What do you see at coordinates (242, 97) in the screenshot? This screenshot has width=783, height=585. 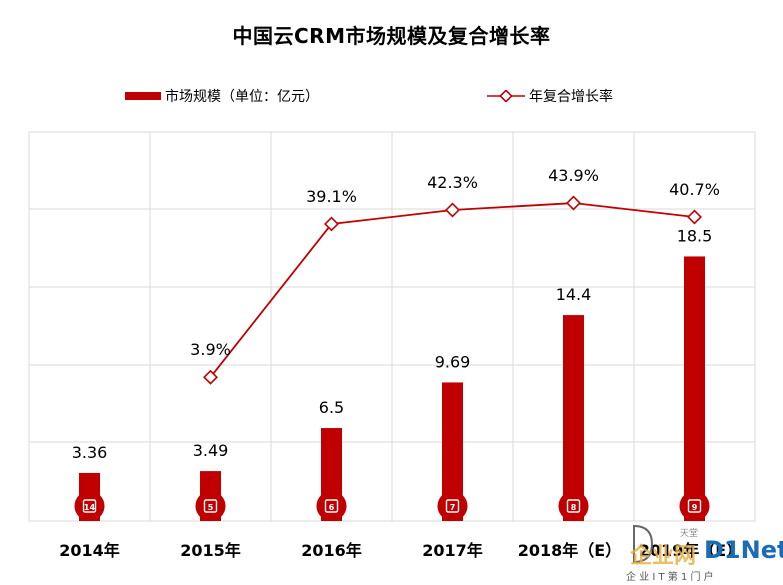 I see `legend-label-market-size: 市场规模（单位：亿元）` at bounding box center [242, 97].